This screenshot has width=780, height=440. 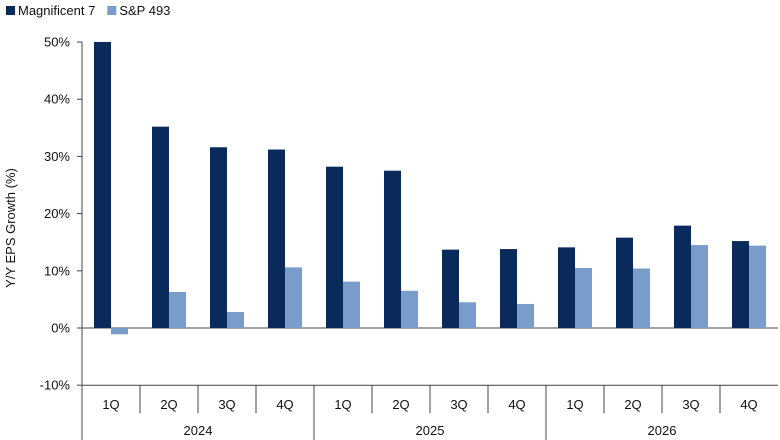 I want to click on x-group-label: 2026, so click(x=662, y=430).